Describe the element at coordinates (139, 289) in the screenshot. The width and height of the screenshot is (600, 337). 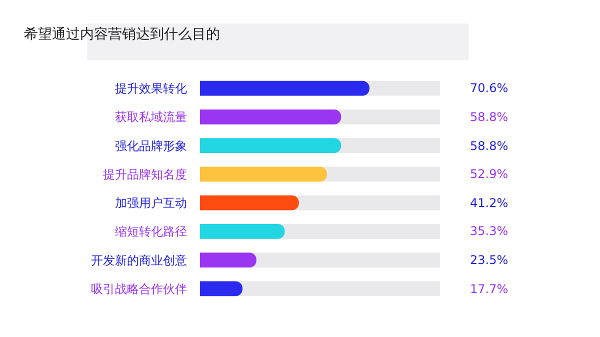
I see `y-tick-label: 吸引战略合作伙伴` at that location.